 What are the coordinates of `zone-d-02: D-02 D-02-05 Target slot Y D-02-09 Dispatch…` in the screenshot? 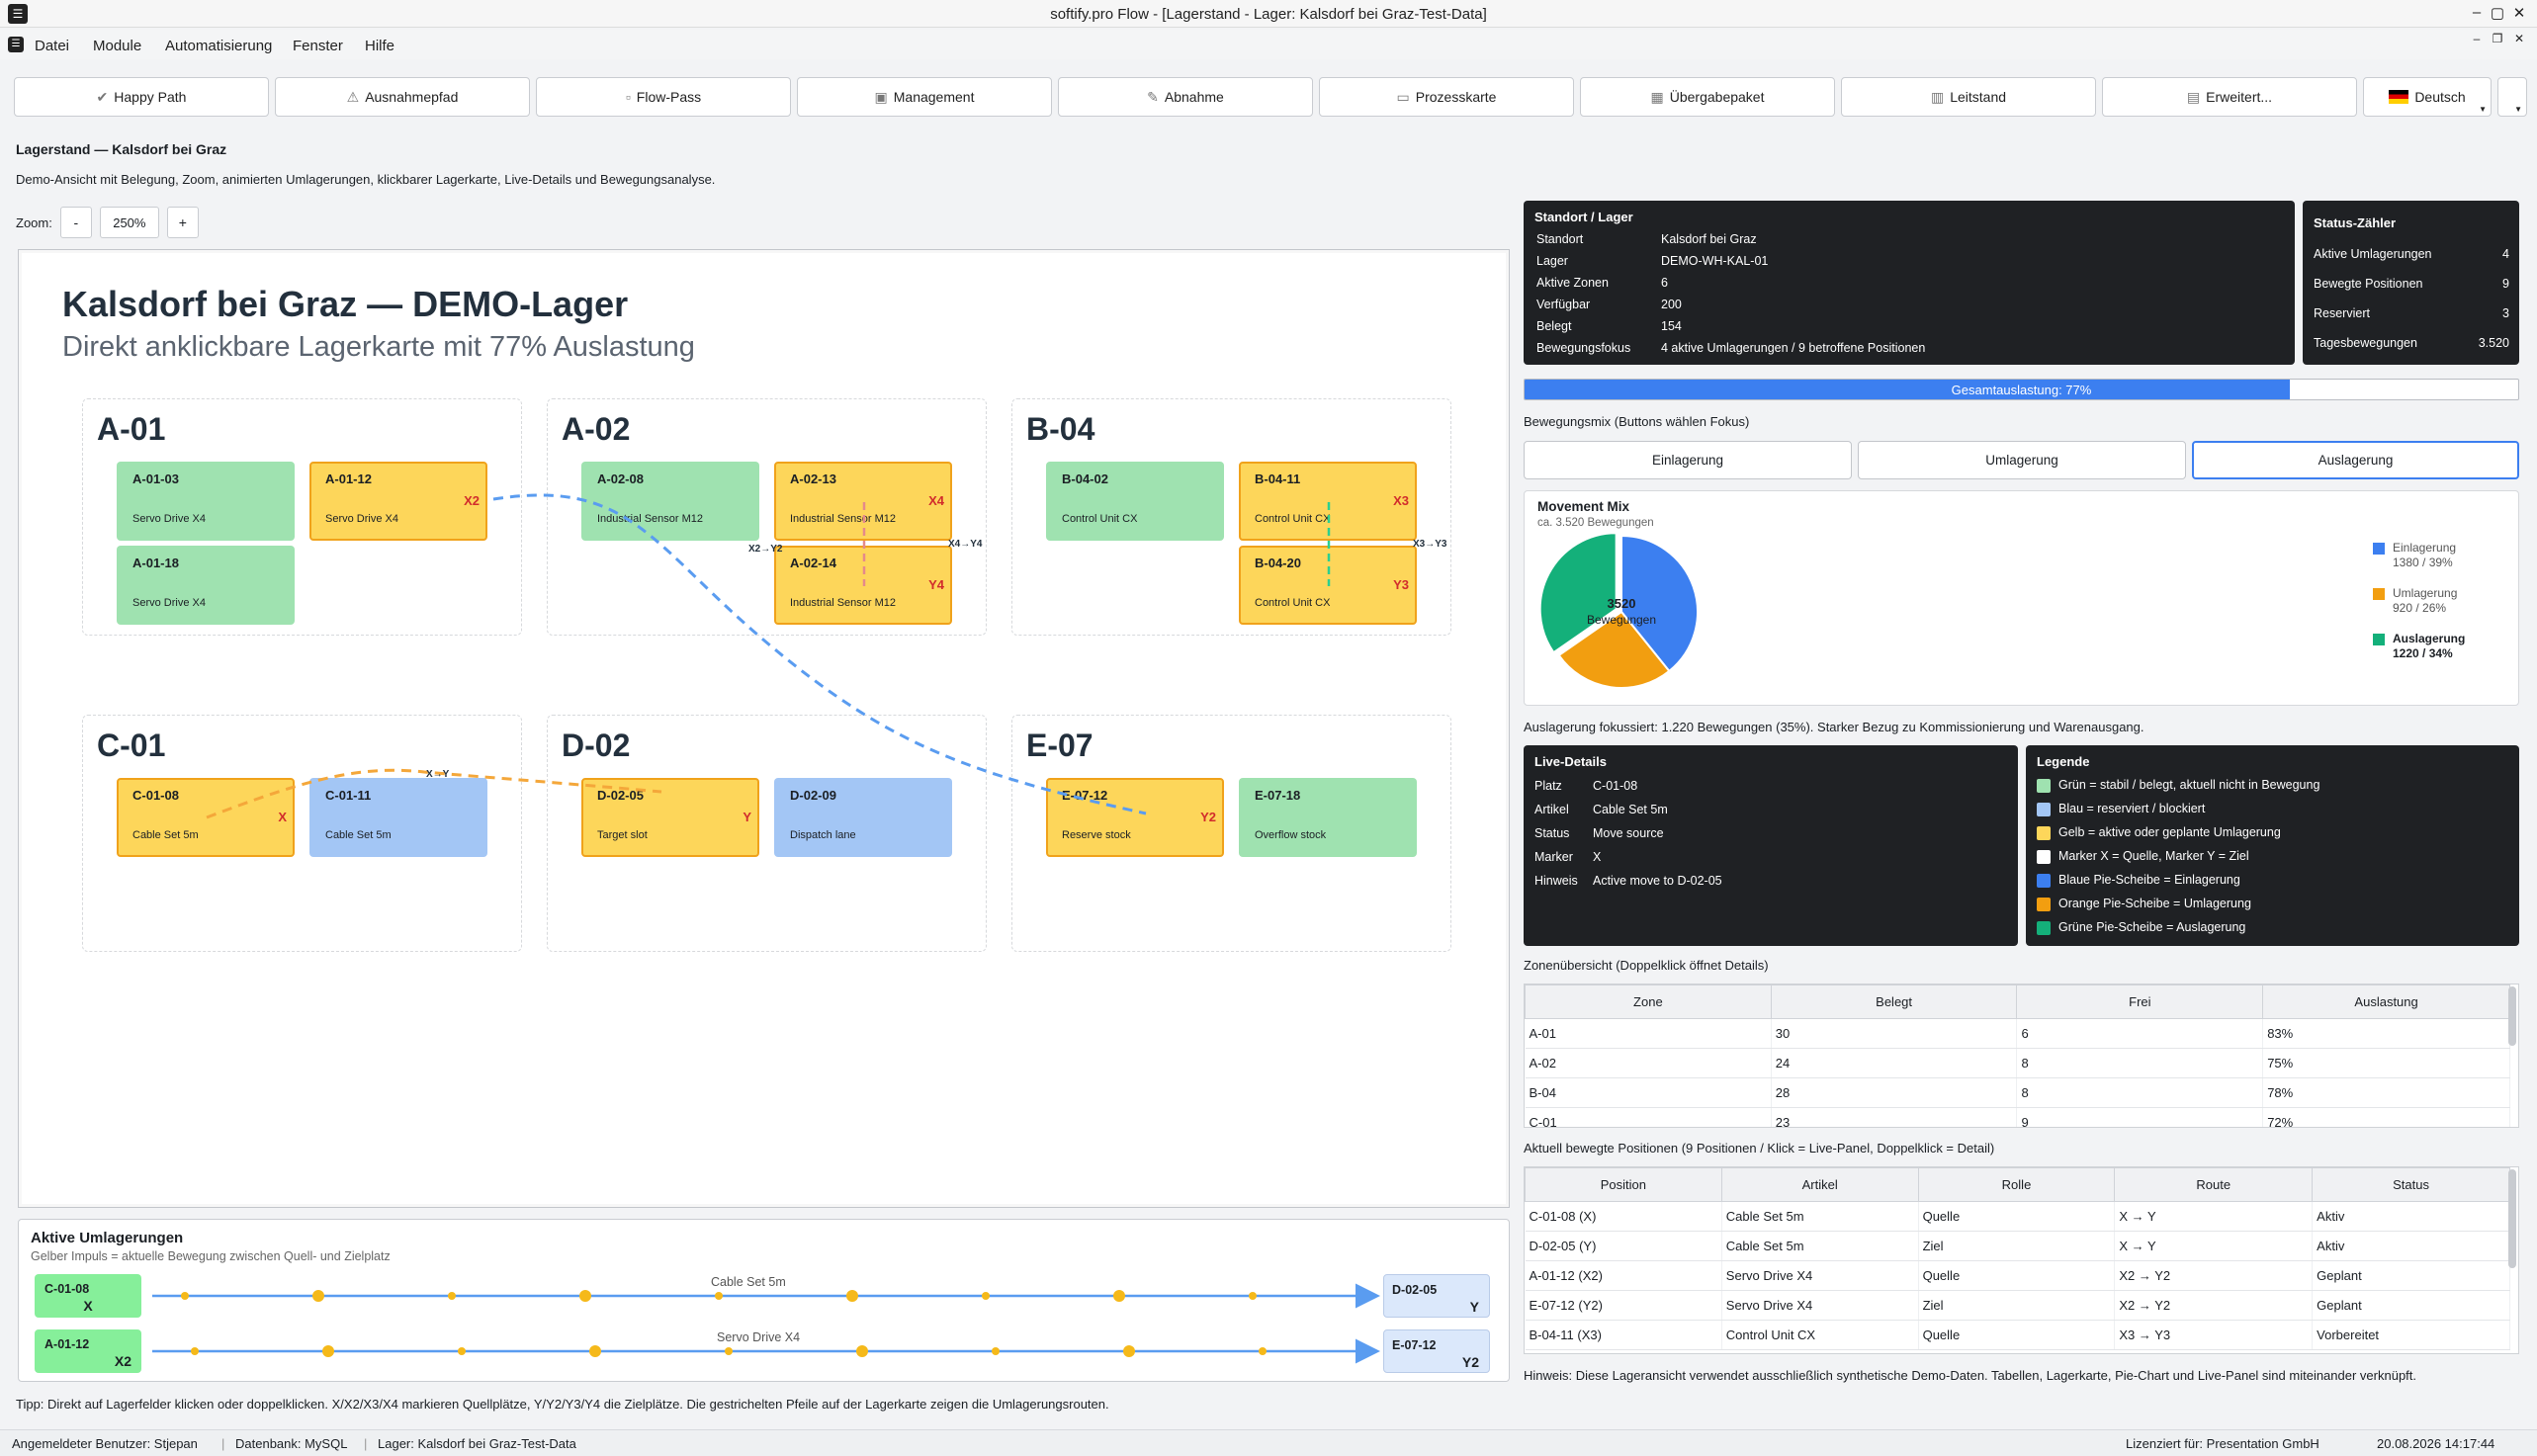 It's located at (767, 833).